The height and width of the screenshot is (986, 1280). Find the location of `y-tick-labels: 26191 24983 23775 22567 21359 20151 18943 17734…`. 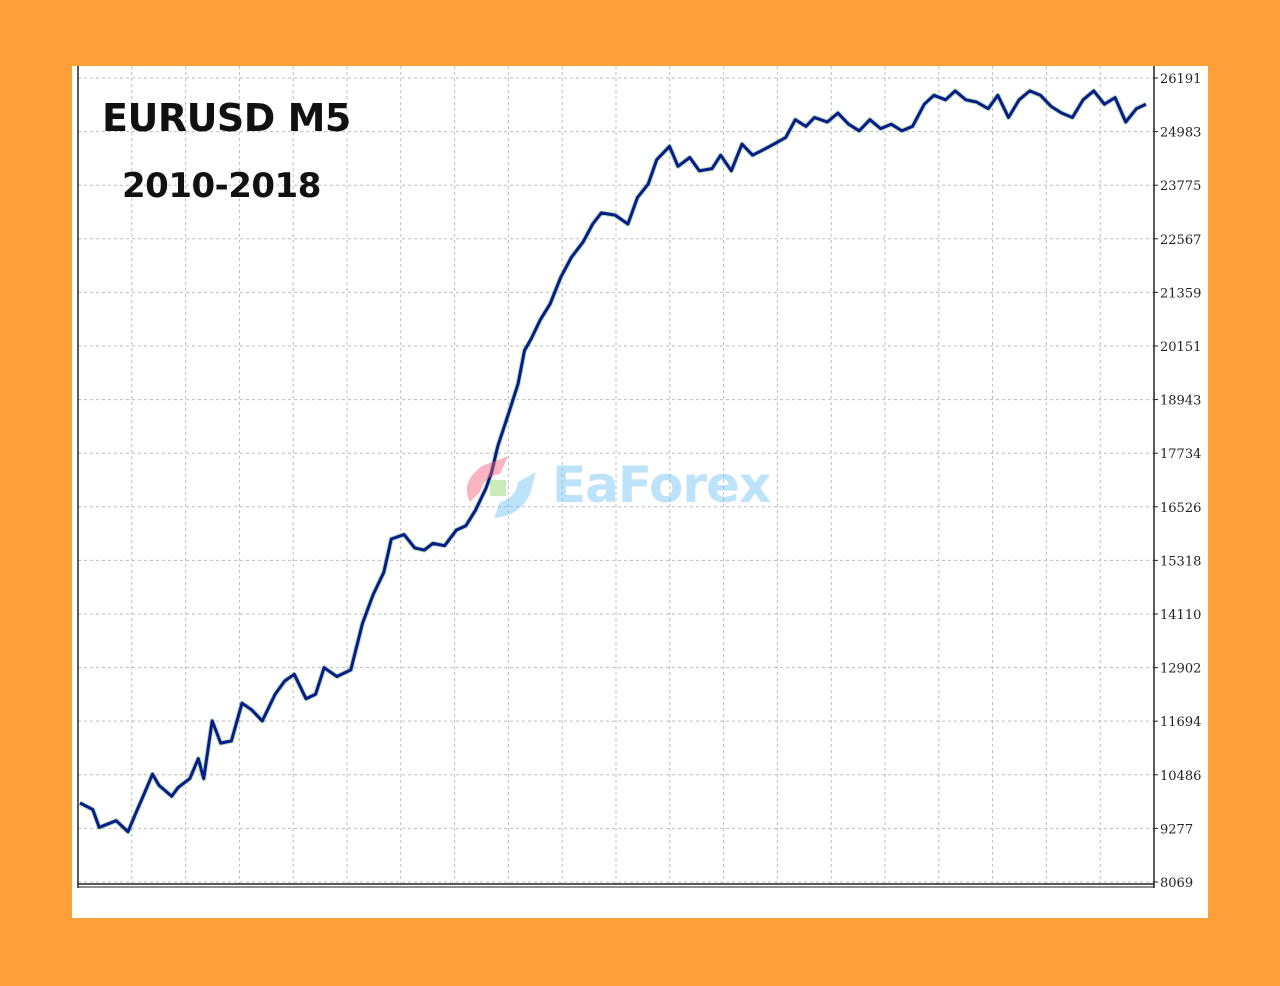

y-tick-labels: 26191 24983 23775 22567 21359 20151 18943 17734… is located at coordinates (1177, 481).